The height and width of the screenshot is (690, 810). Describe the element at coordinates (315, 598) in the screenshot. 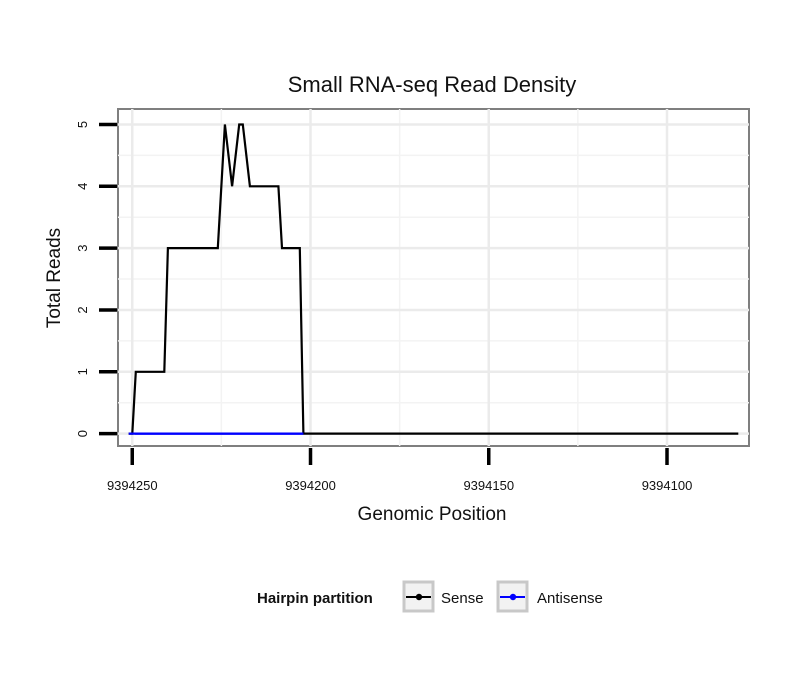

I see `legend-title: Hairpin partition` at that location.